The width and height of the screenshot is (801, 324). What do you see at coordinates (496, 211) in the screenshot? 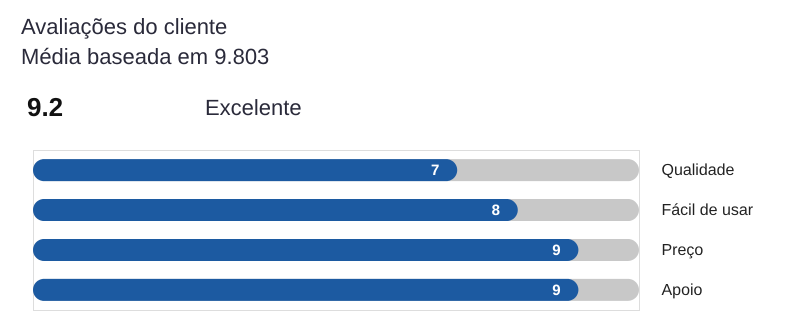
I see `data-label: 8` at bounding box center [496, 211].